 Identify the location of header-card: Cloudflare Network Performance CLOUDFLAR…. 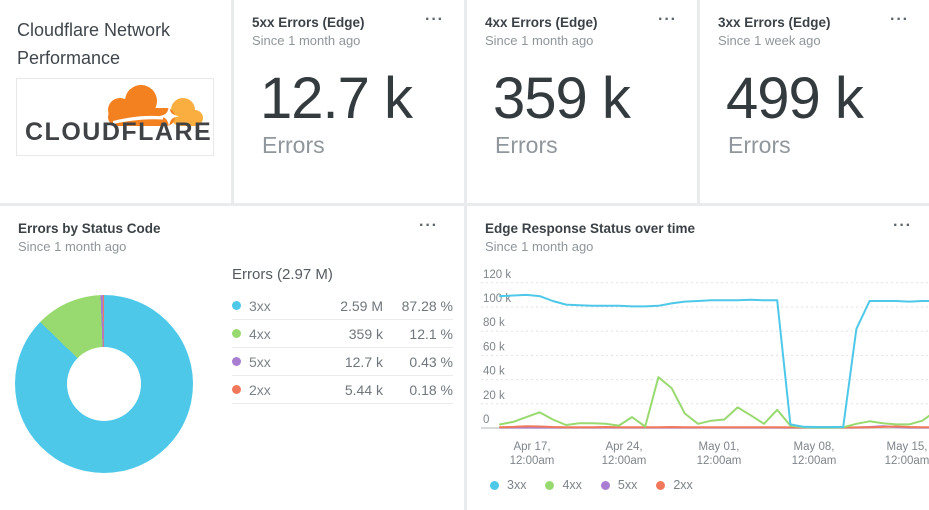
(115, 101).